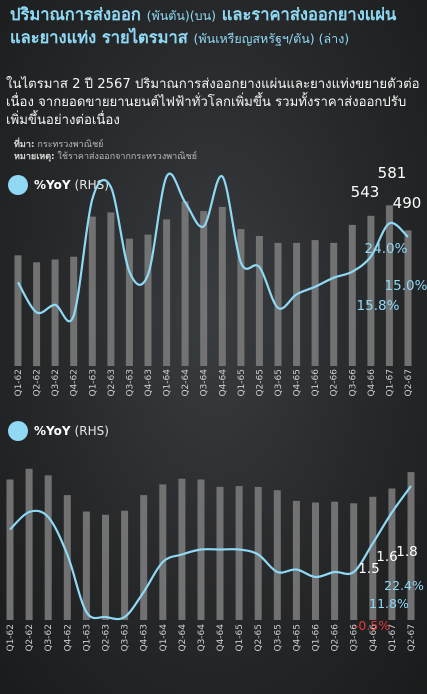 The height and width of the screenshot is (694, 427). Describe the element at coordinates (183, 638) in the screenshot. I see `tick-label: Q2-64` at that location.